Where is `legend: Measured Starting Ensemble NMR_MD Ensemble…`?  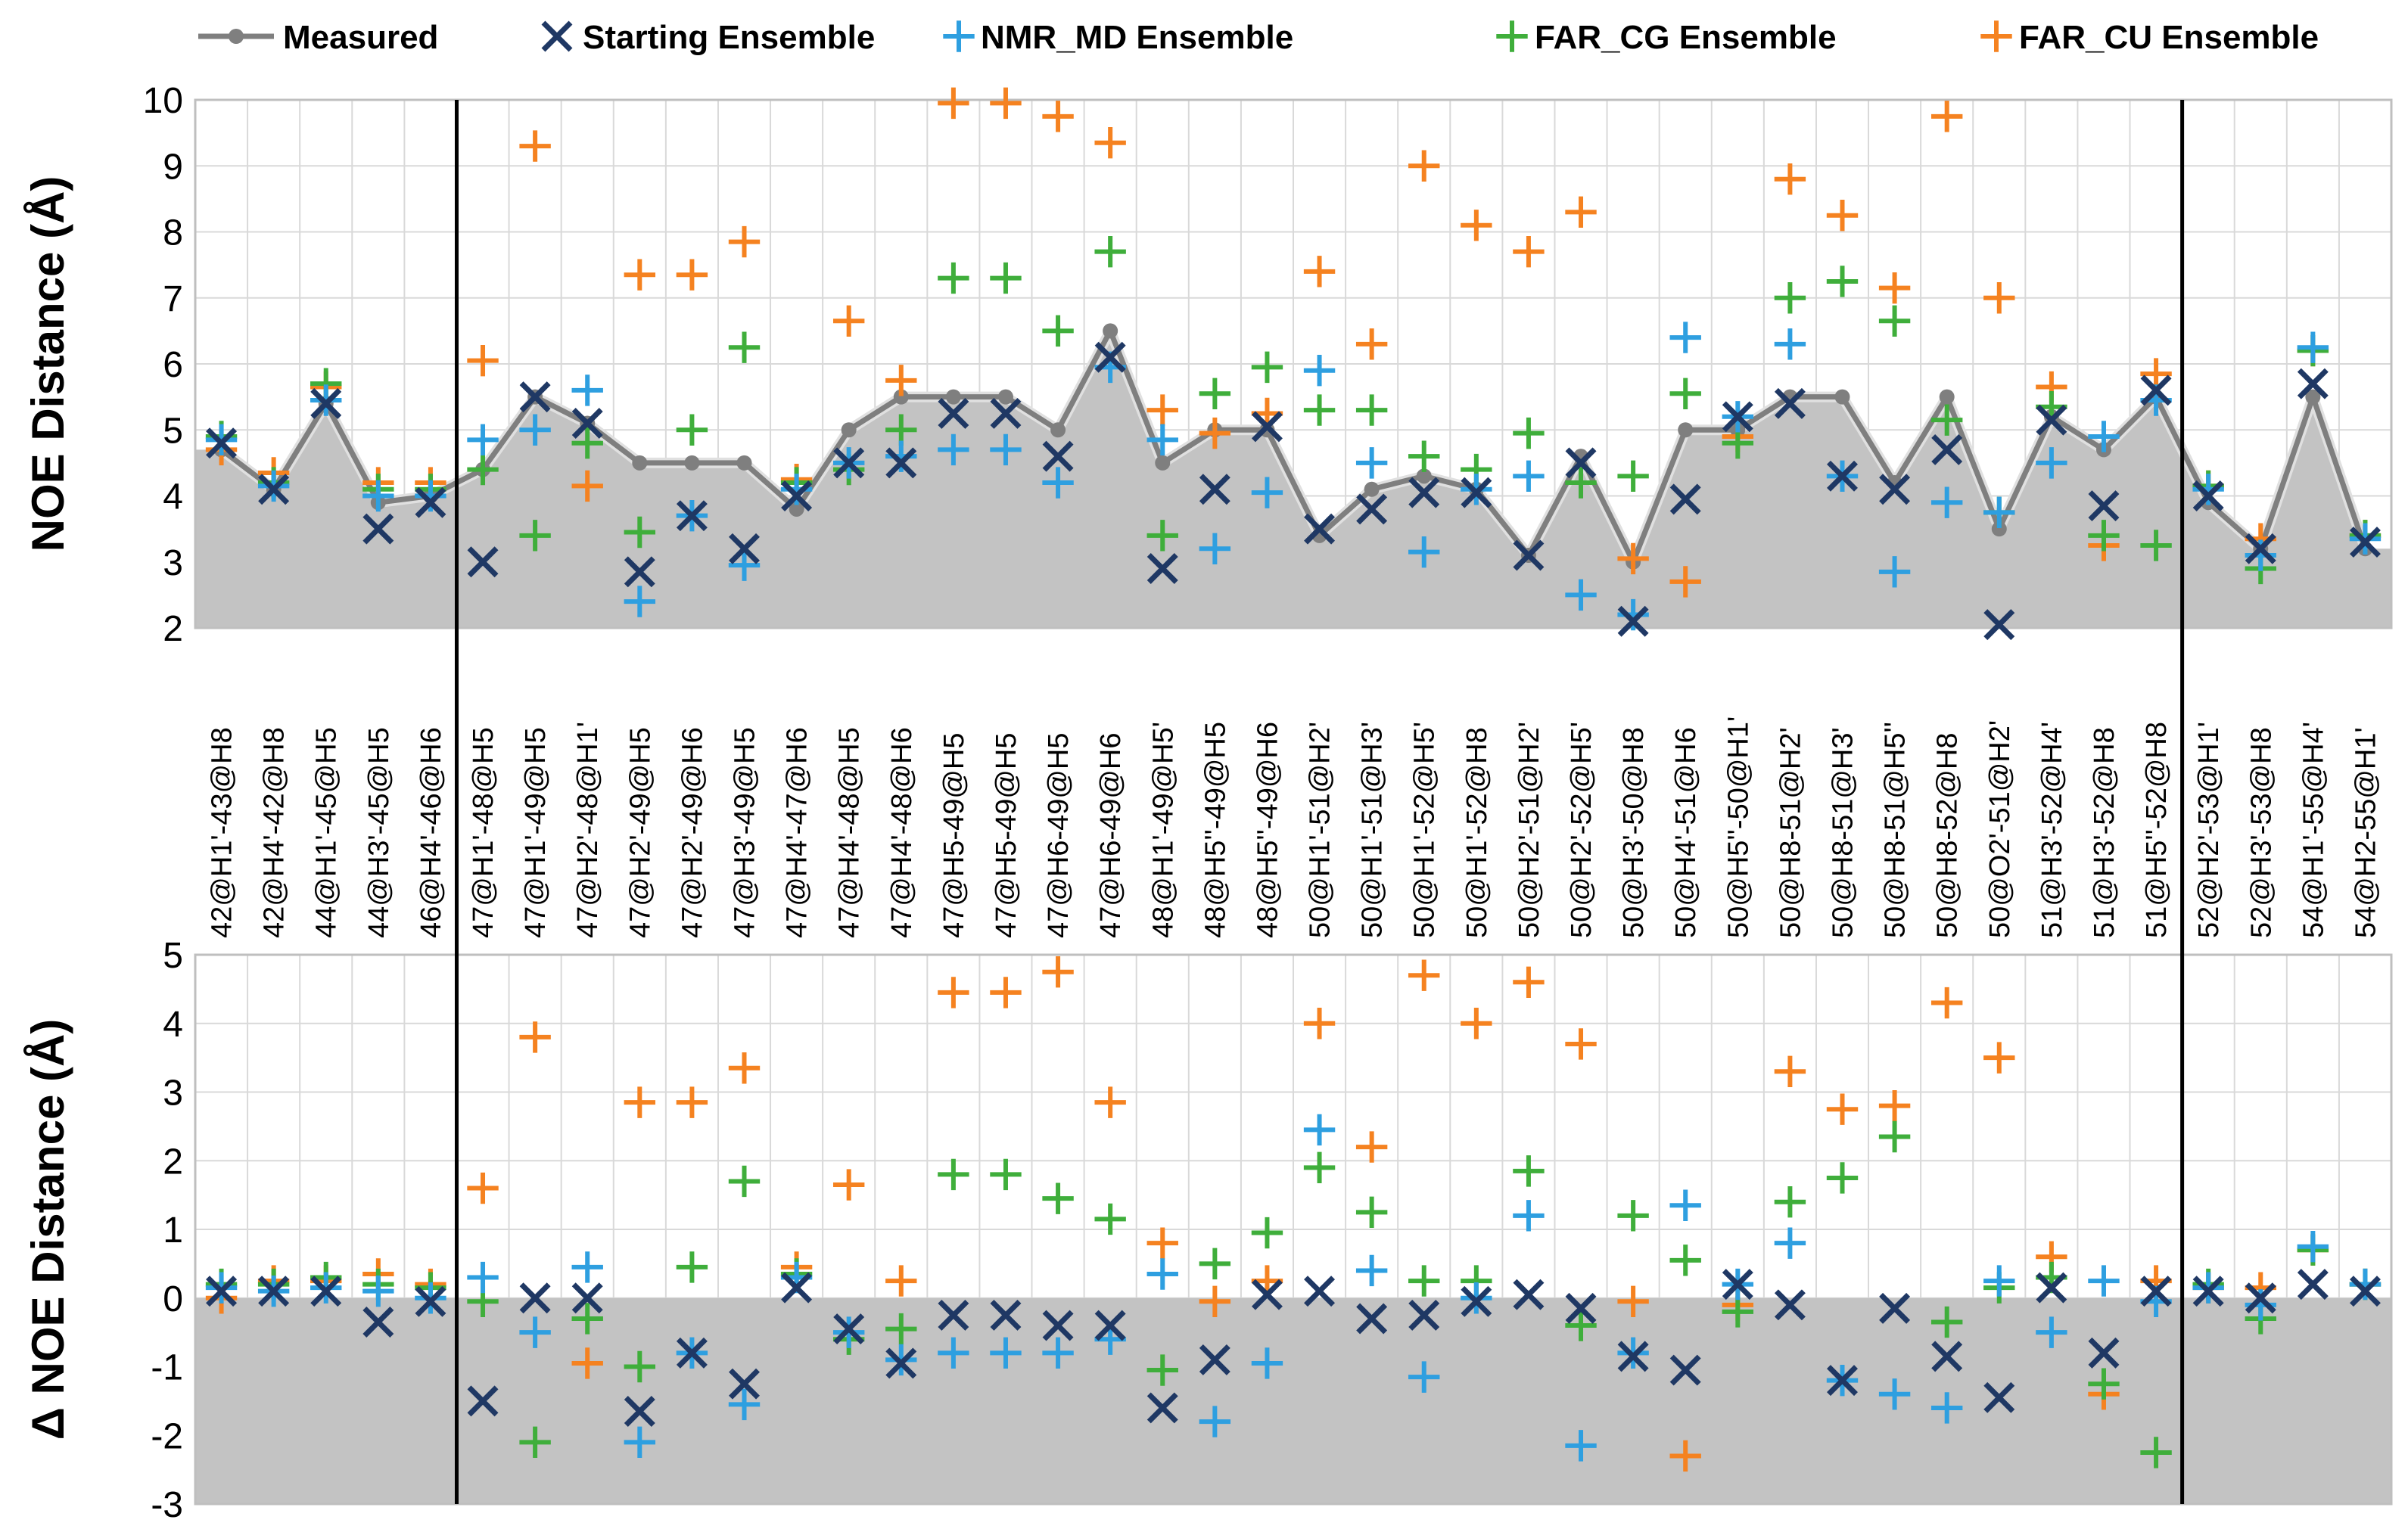 legend: Measured Starting Ensemble NMR_MD Ensemble… is located at coordinates (1258, 37).